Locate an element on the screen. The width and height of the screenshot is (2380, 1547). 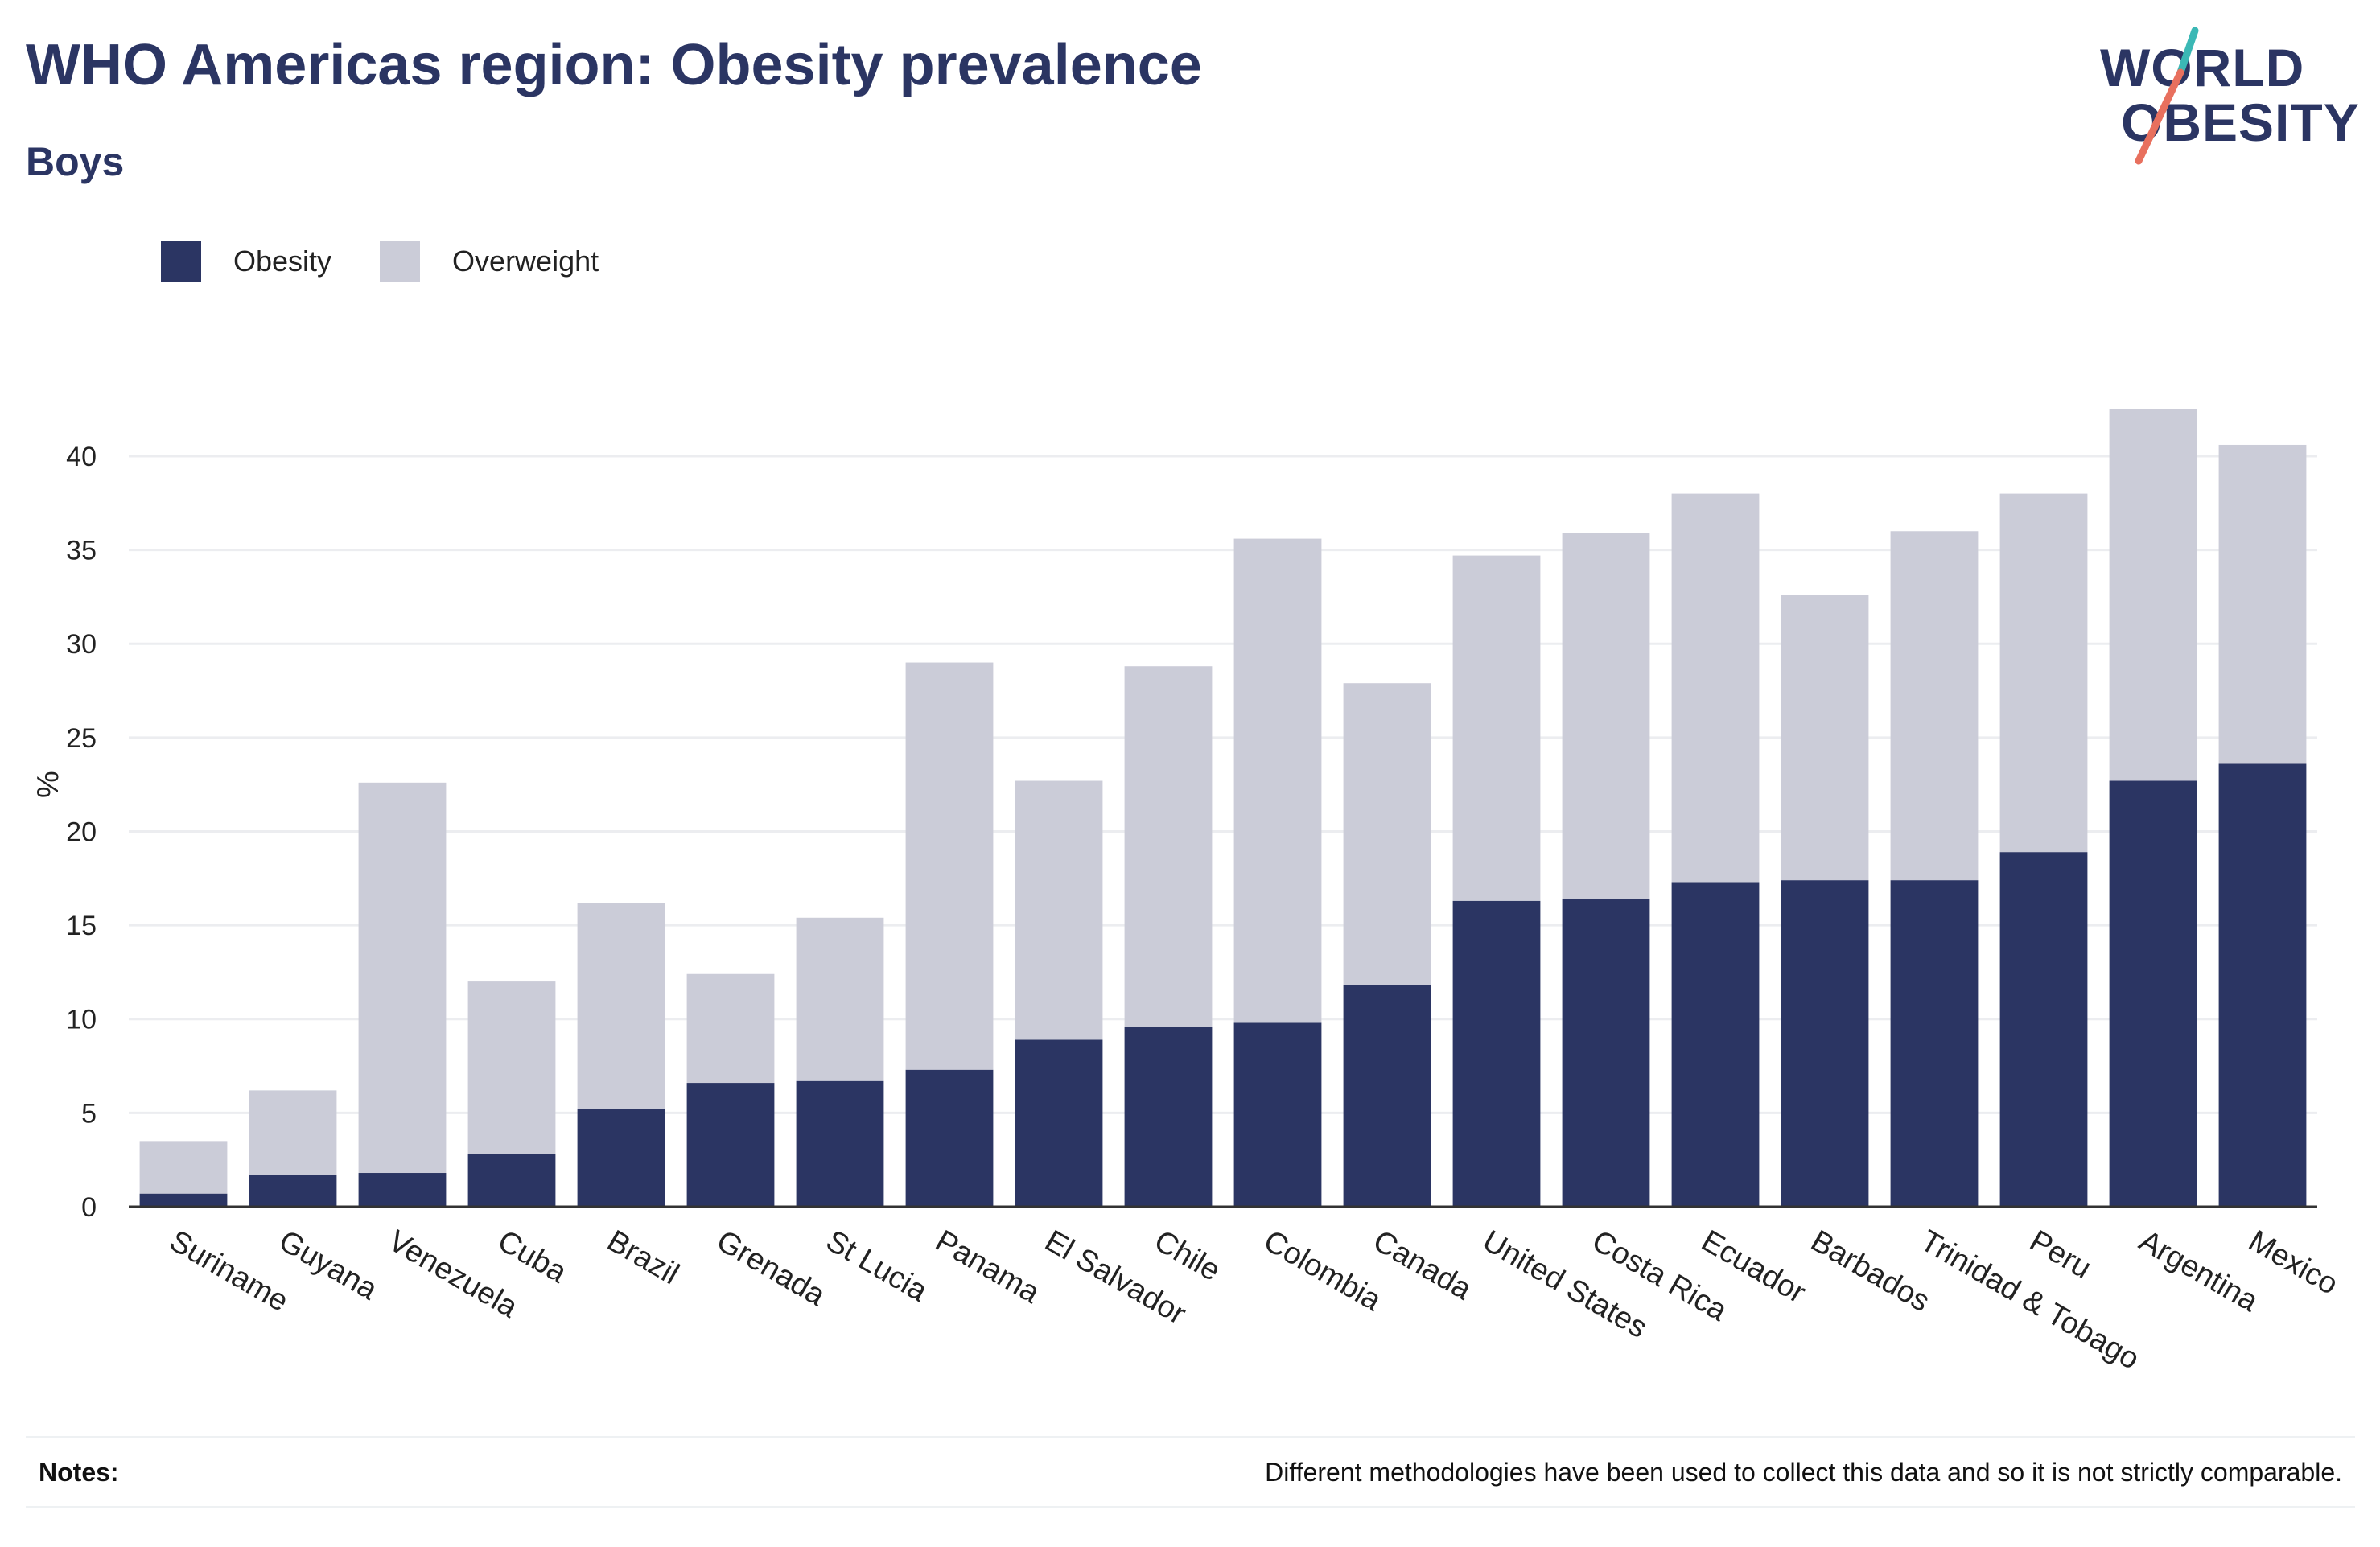
legend-label-overweight: Overweight is located at coordinates (525, 261).